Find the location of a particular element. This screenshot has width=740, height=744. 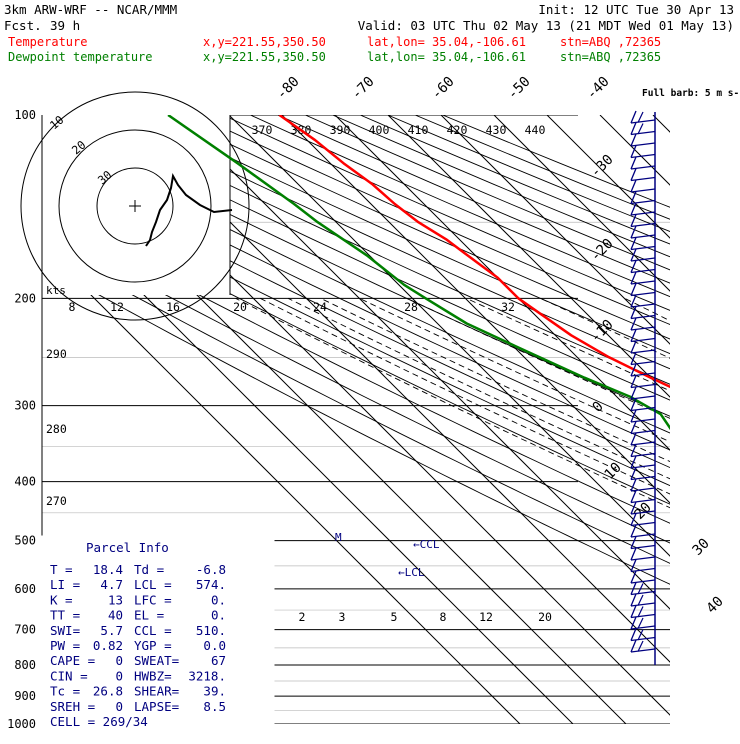

mixing-ratio-label-3: 3 is located at coordinates (342, 617).